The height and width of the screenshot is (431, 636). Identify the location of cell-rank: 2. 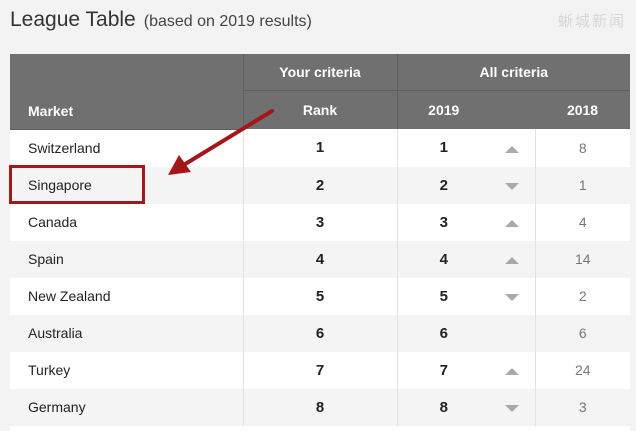
(320, 185).